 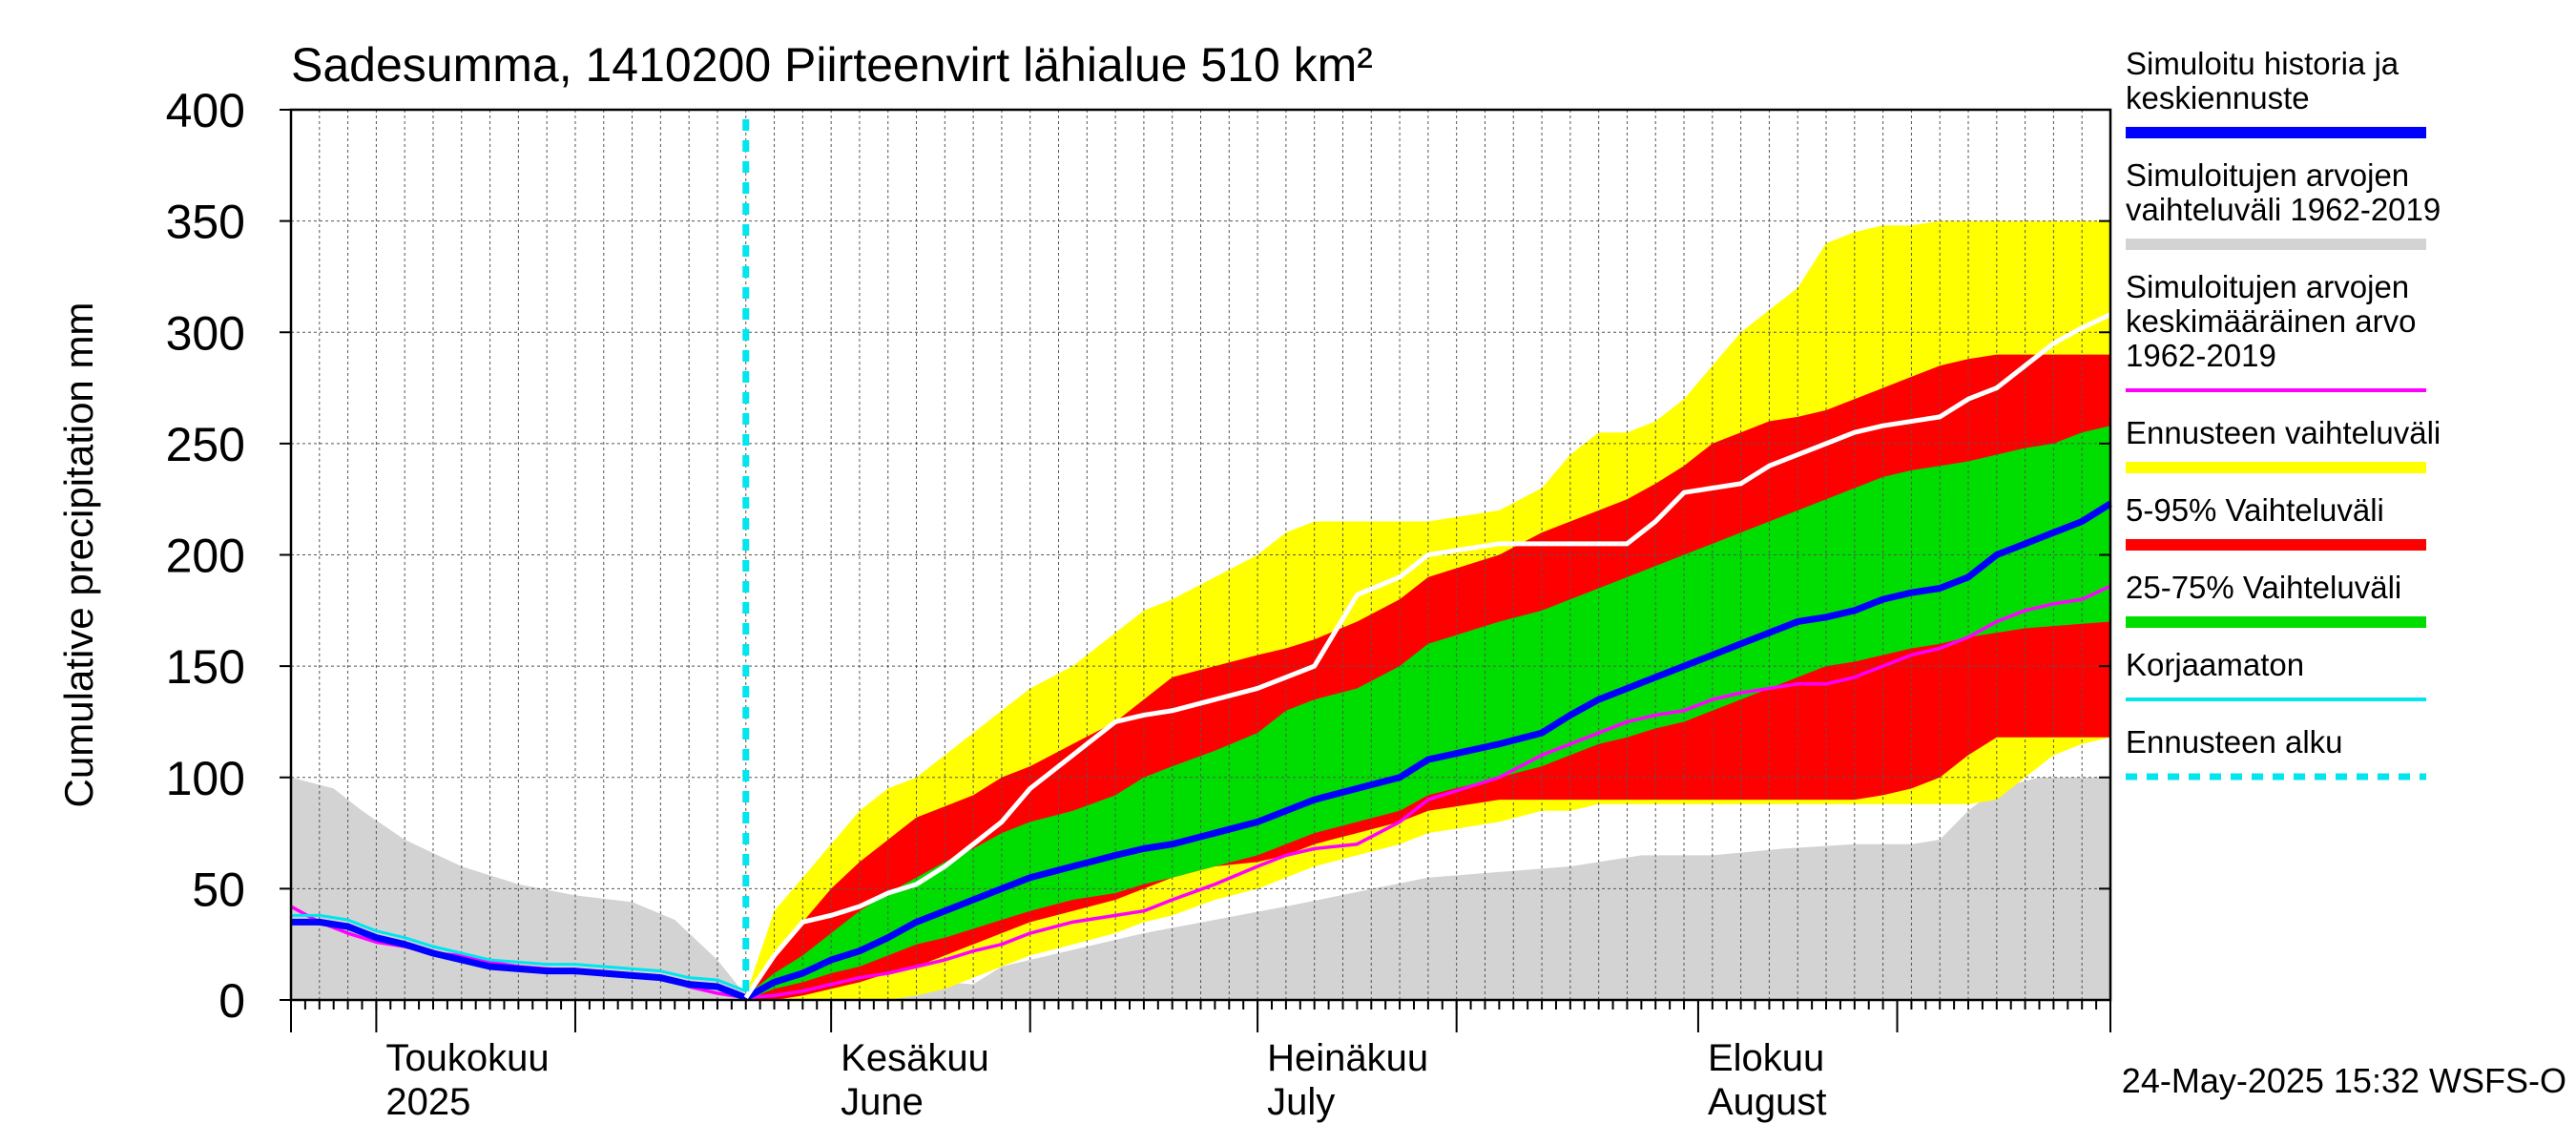 What do you see at coordinates (2215, 665) in the screenshot?
I see `legend-label: Korjaamaton` at bounding box center [2215, 665].